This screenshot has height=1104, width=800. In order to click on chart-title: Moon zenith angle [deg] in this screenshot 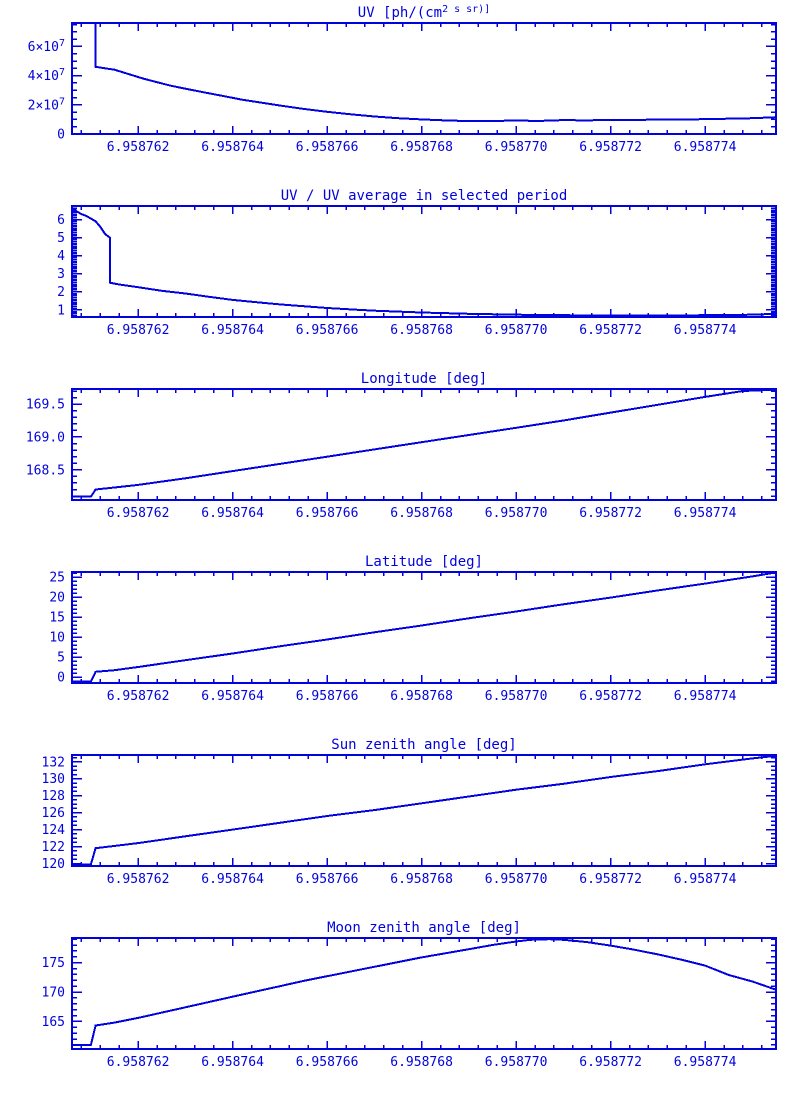, I will do `click(424, 928)`.